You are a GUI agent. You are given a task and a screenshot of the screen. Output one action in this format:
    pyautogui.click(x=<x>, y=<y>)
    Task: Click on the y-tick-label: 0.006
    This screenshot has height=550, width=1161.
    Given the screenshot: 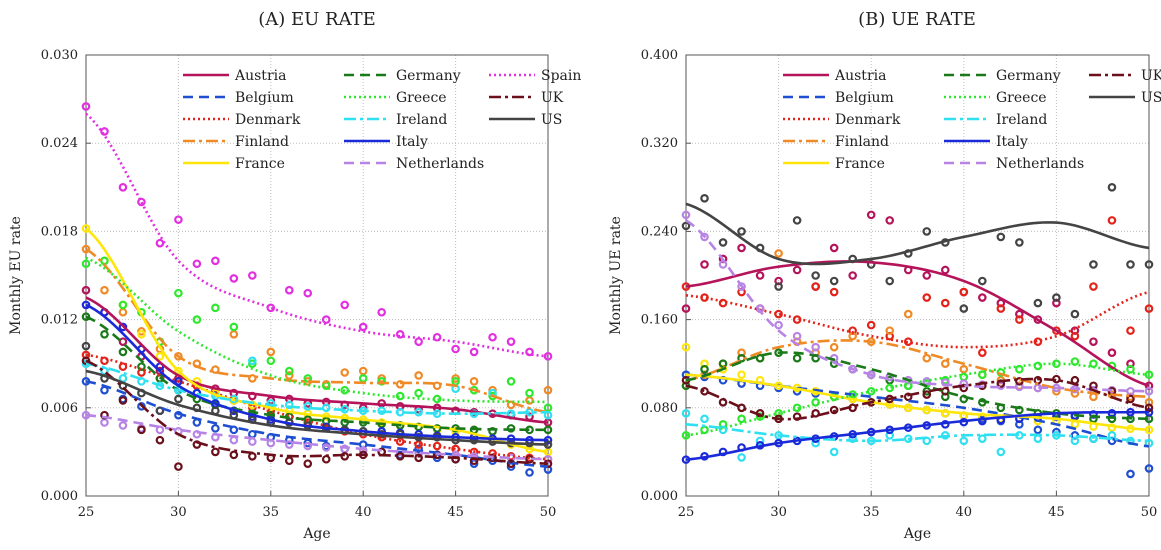 What is the action you would take?
    pyautogui.click(x=59, y=408)
    